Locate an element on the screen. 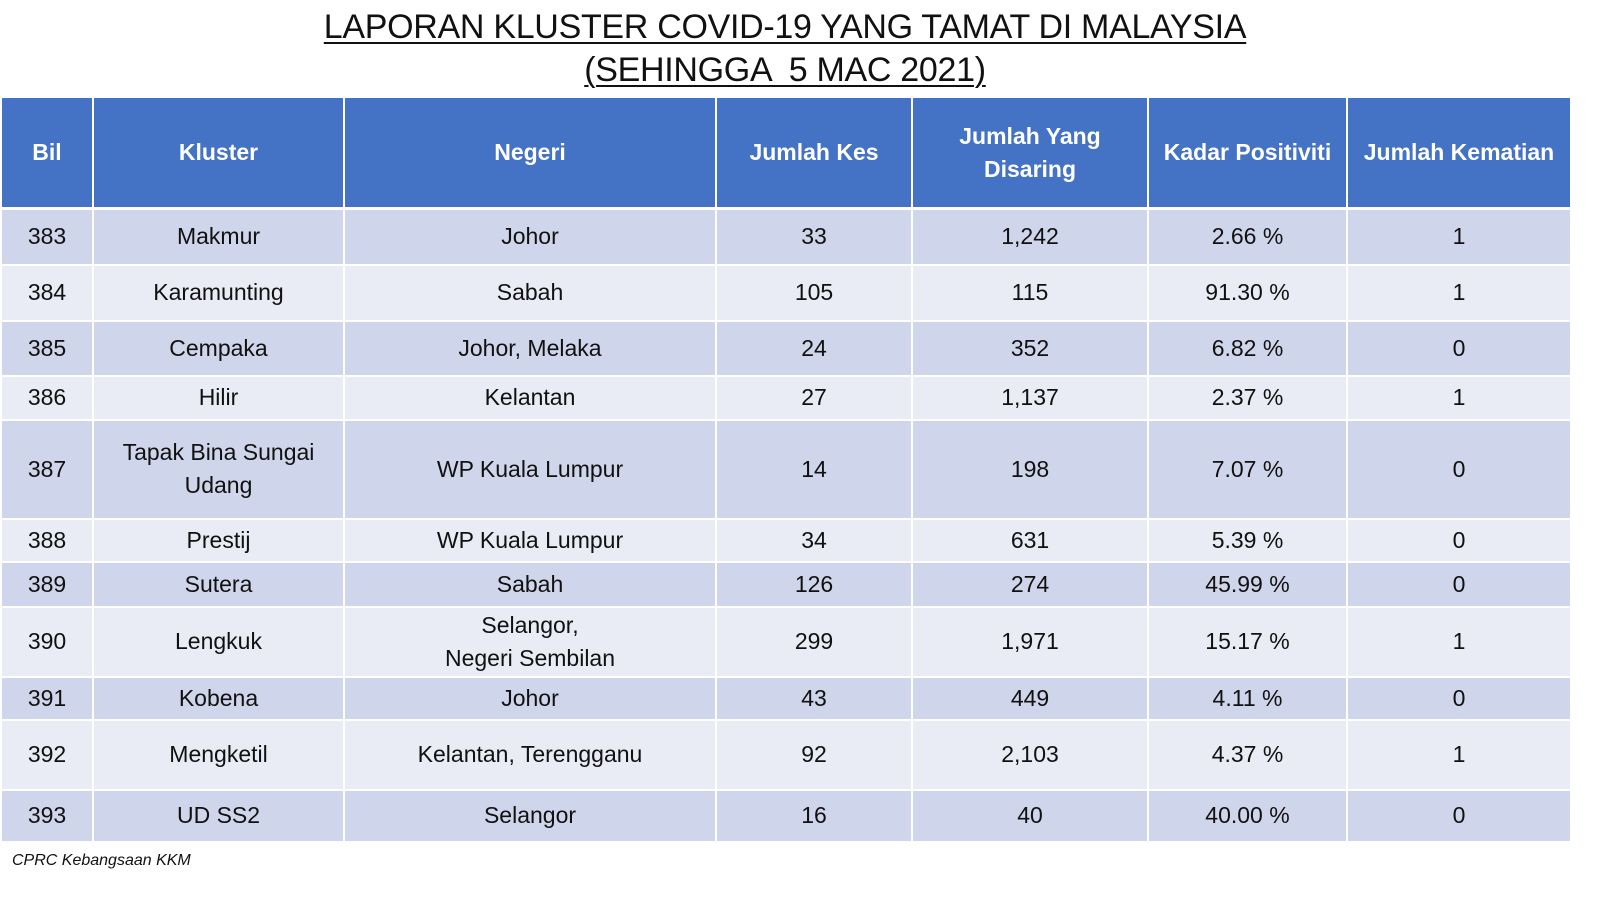 The height and width of the screenshot is (900, 1600). column-header-kadar-positiviti: Kadar Positiviti is located at coordinates (1247, 153).